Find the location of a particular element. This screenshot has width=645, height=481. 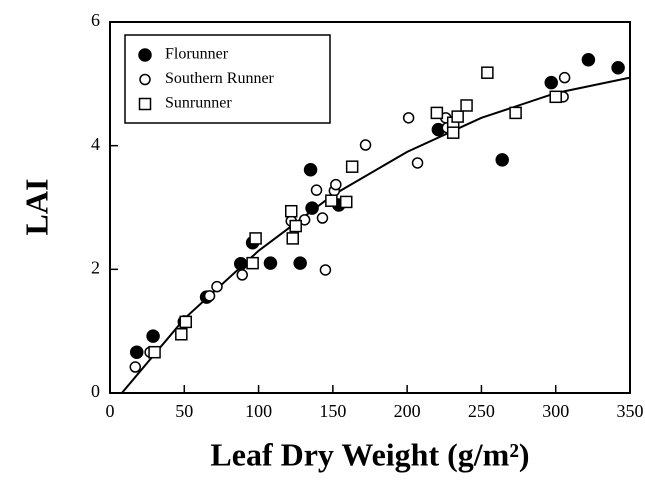

y-tick-label: 6 is located at coordinates (95, 20).